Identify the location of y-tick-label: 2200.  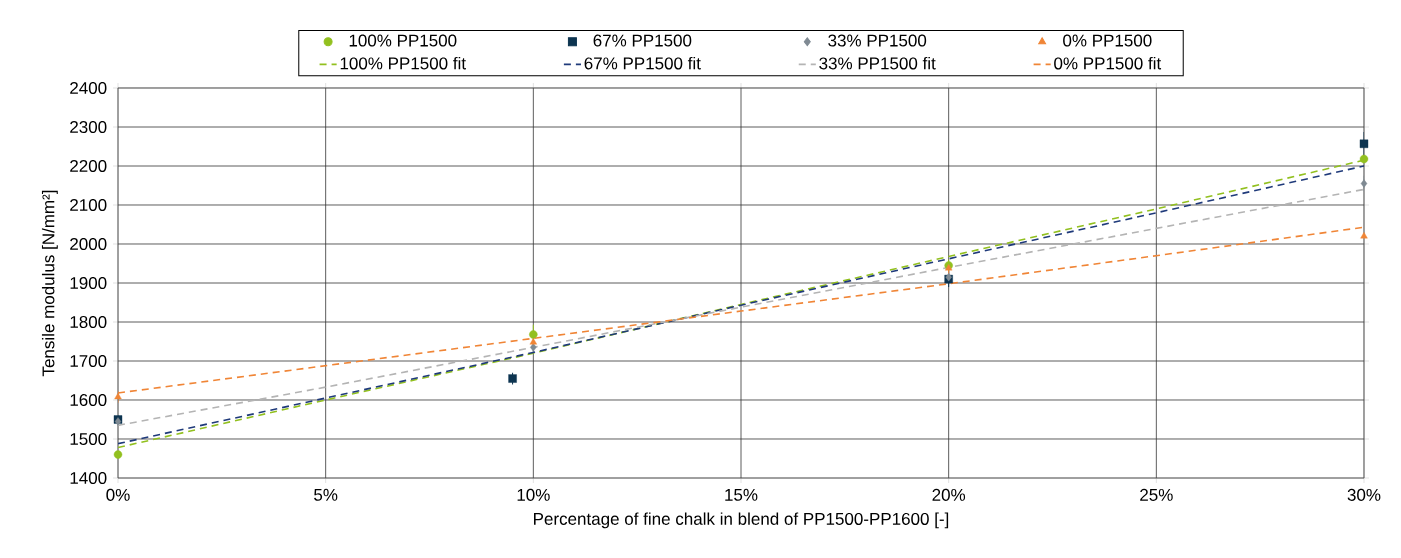
(88, 166).